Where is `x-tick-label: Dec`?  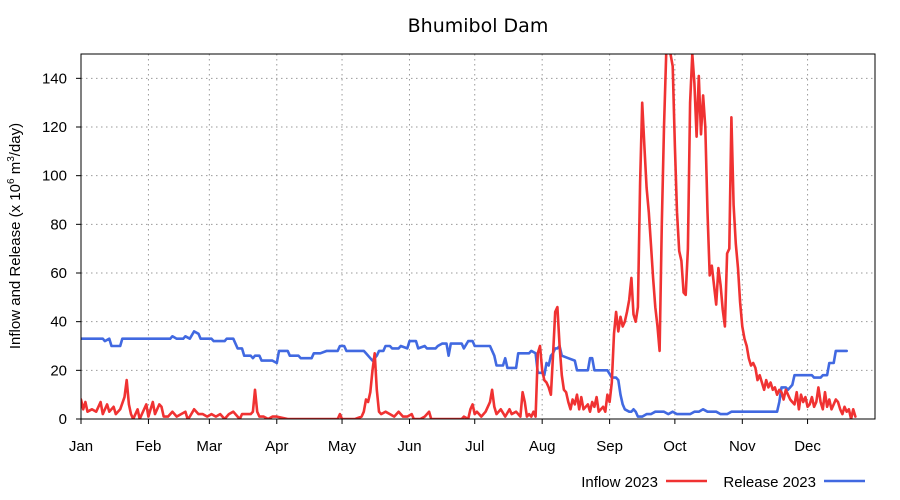
x-tick-label: Dec is located at coordinates (807, 446).